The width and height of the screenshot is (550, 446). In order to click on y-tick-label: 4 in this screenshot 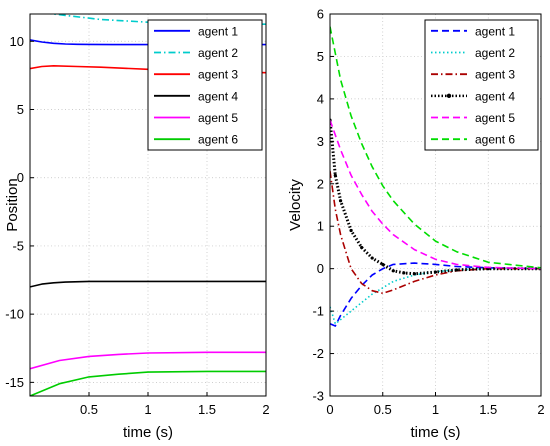, I will do `click(320, 98)`.